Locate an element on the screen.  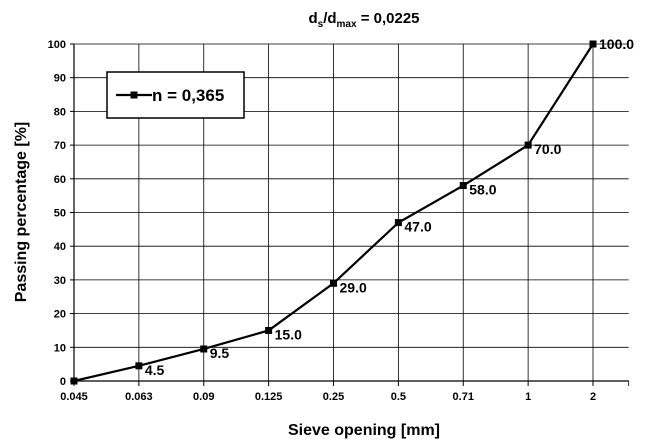
y-tick-labels: 0 10 20 30 40 50 60 70 80 90 100 is located at coordinates (61, 213).